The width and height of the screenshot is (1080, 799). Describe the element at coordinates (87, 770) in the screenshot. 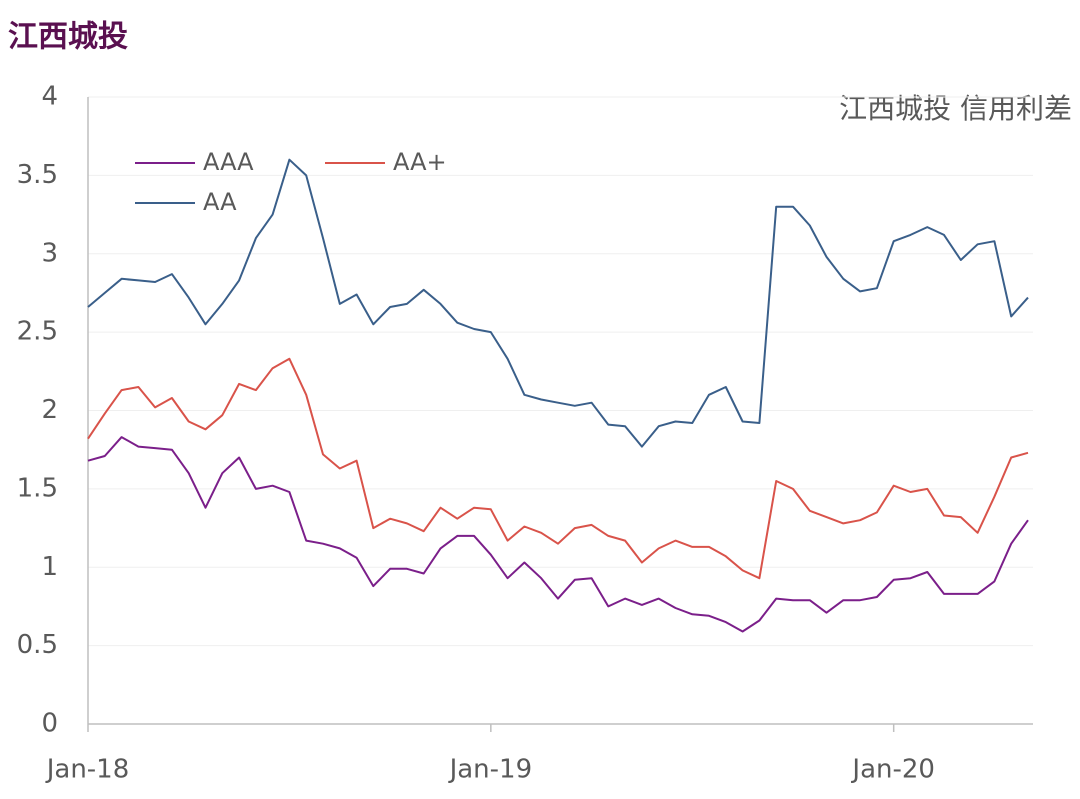

I see `x-tick-label: Jan-18` at that location.